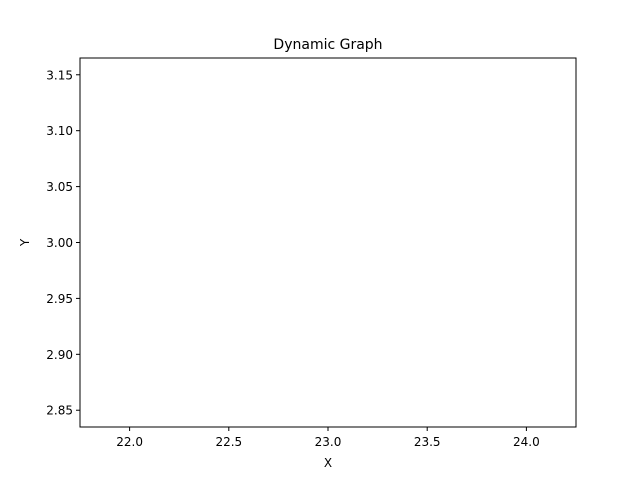 The image size is (640, 480). What do you see at coordinates (328, 463) in the screenshot?
I see `x-axis-title: X` at bounding box center [328, 463].